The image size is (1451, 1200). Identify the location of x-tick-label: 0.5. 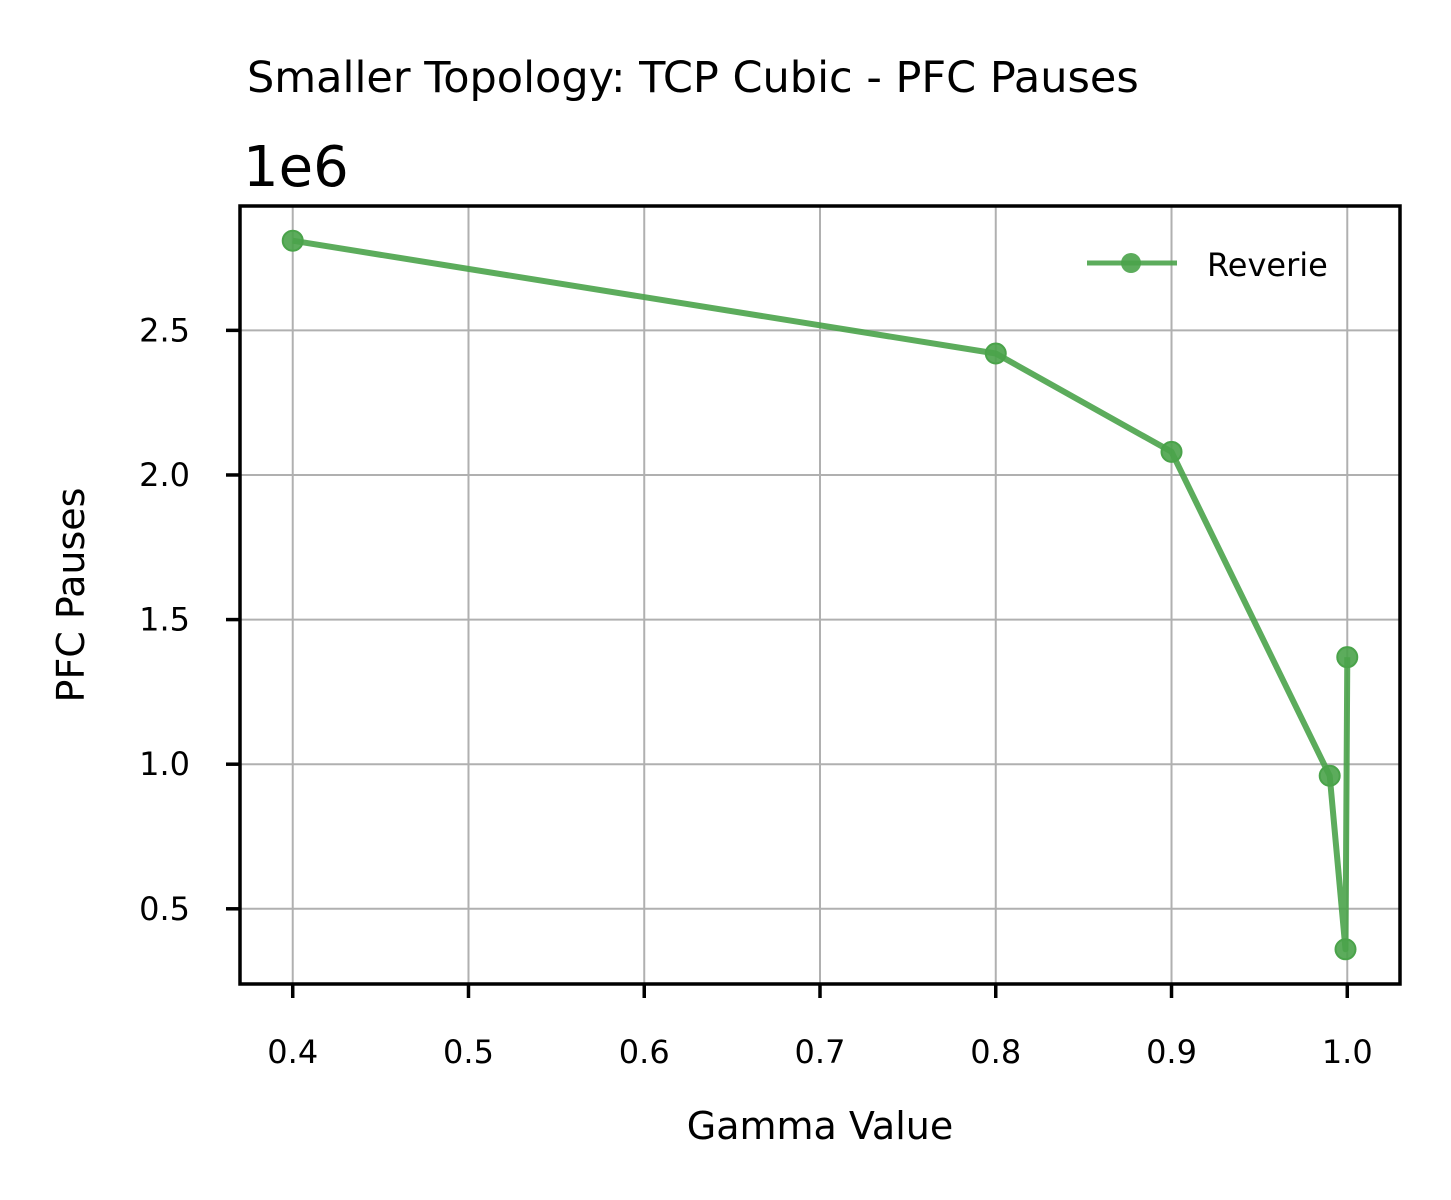
(468, 1052).